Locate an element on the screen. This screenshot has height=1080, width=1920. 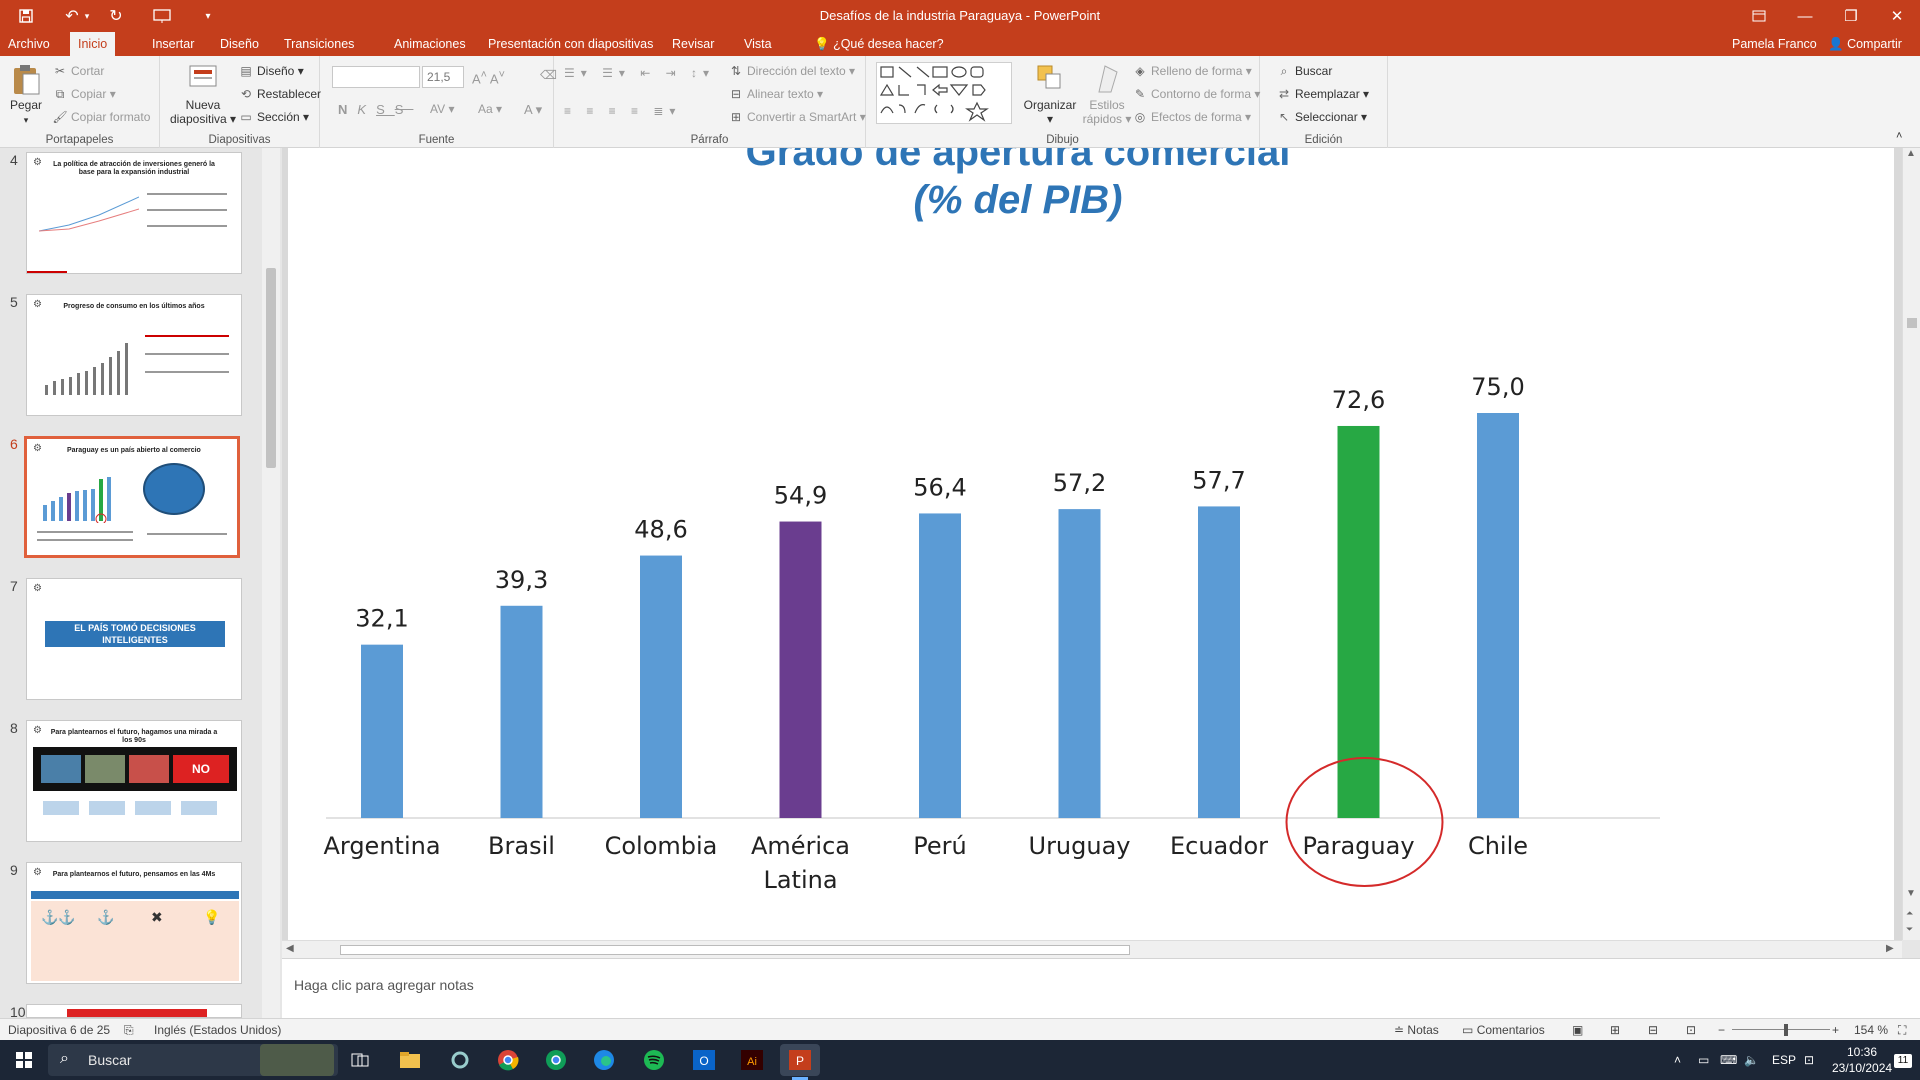
notification-badge: 11 is located at coordinates (1903, 1061).